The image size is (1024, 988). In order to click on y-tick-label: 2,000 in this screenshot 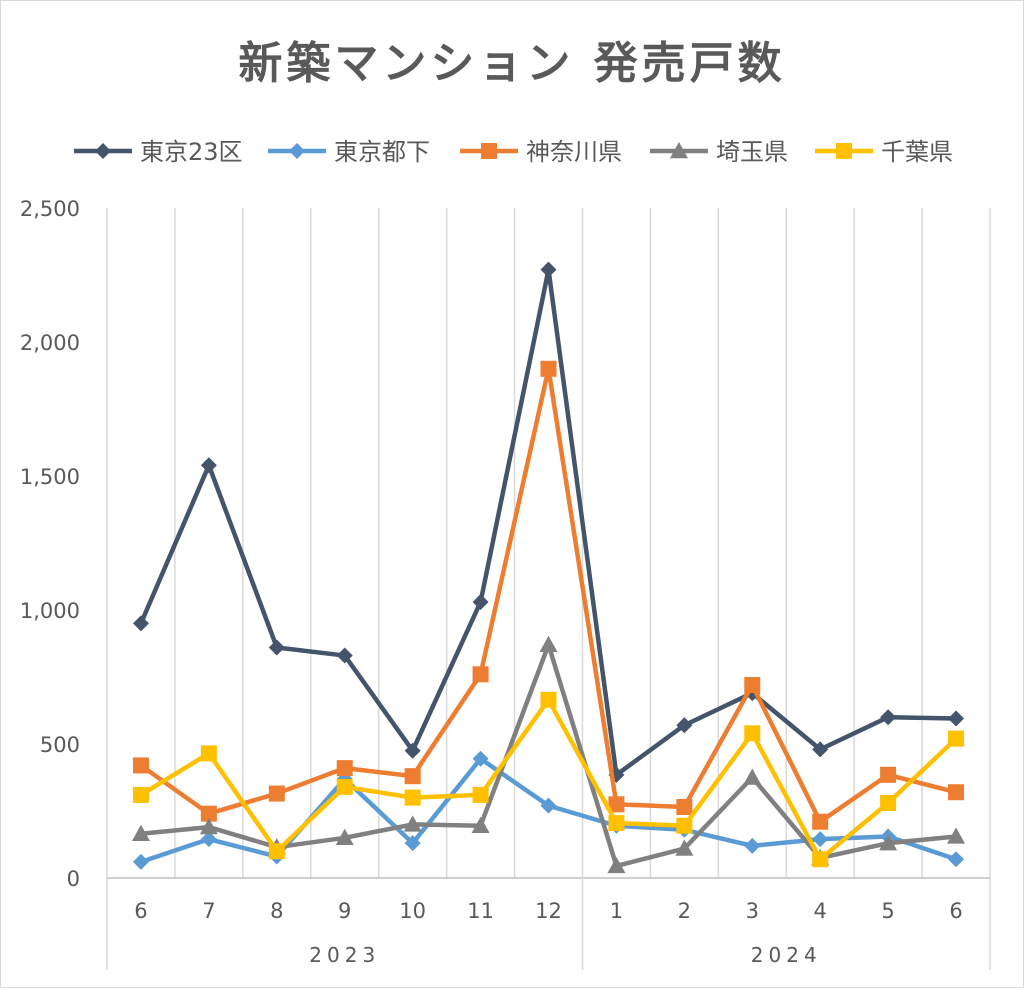, I will do `click(50, 343)`.